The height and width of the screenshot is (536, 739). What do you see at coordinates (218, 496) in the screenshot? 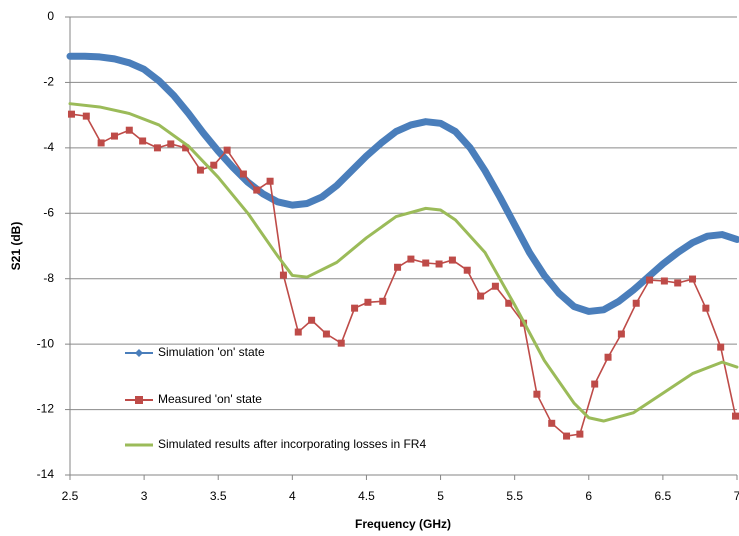
I see `x-tick-label: 3.5` at bounding box center [218, 496].